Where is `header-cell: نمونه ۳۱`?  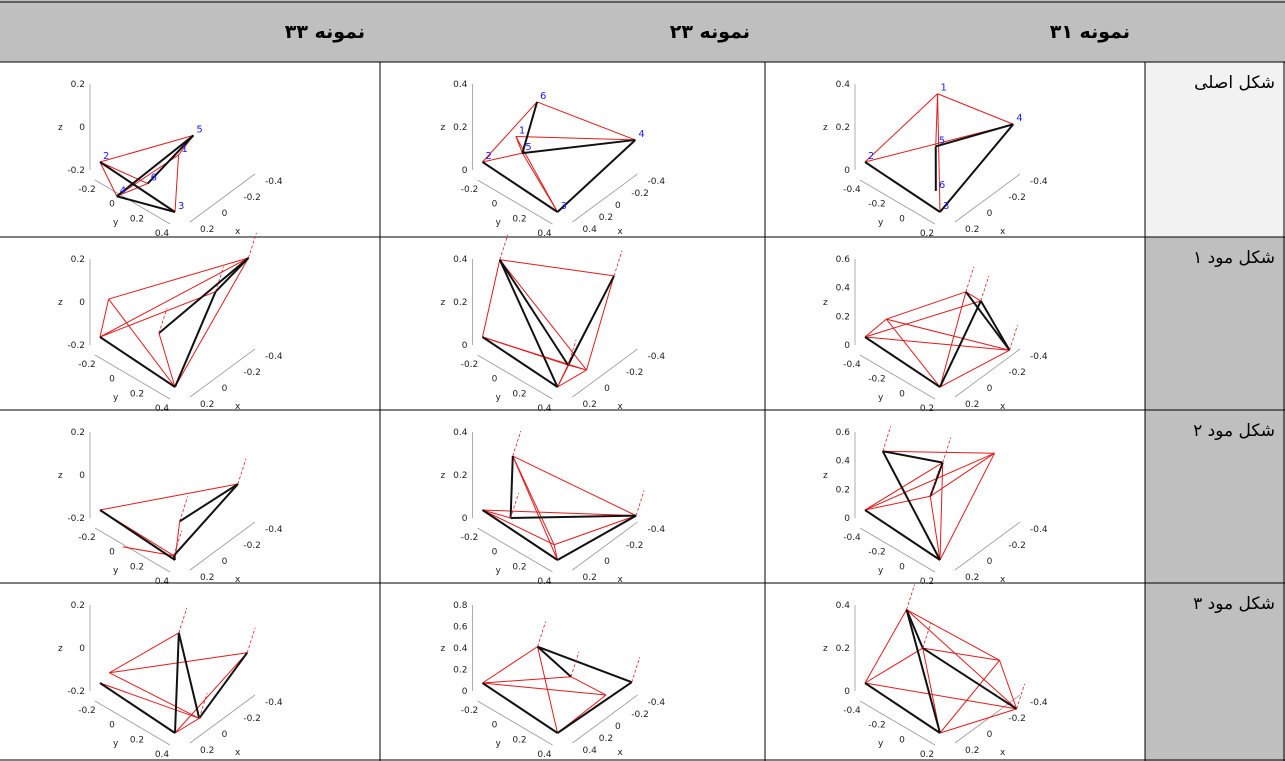 header-cell: نمونه ۳۱ is located at coordinates (1090, 32).